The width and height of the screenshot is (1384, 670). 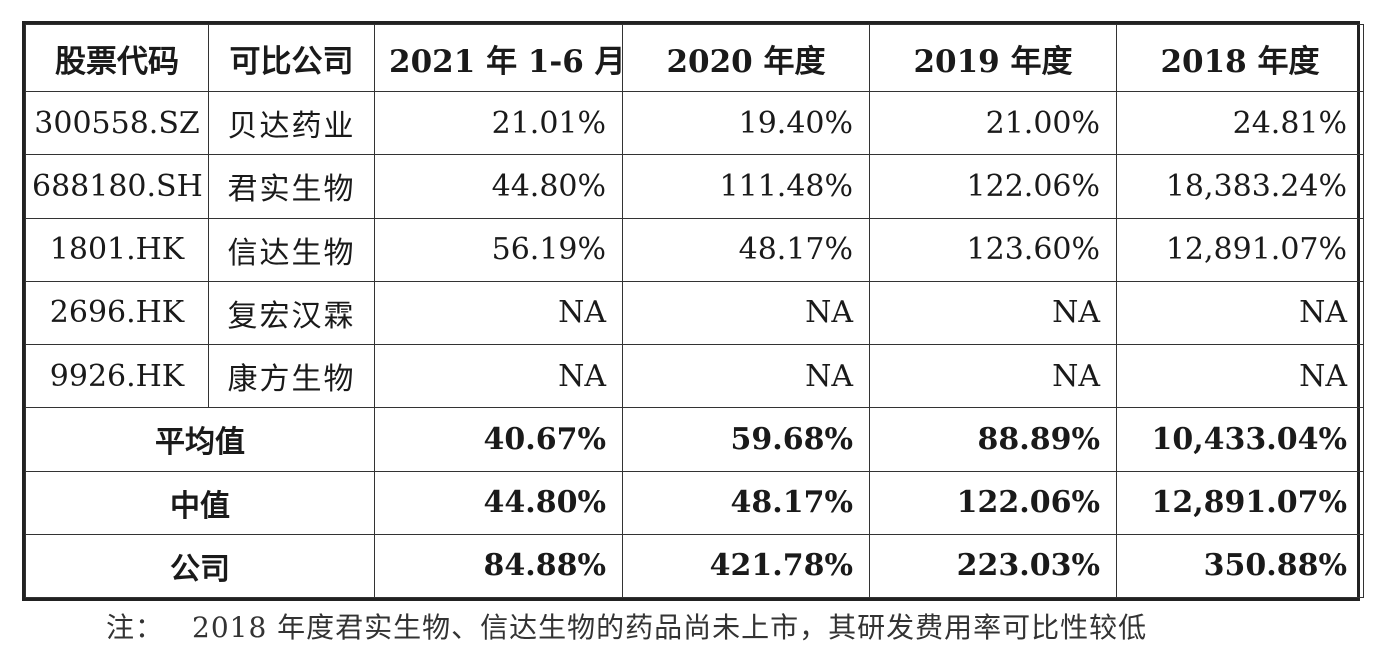 I want to click on summary-row-company: 公司 84.88% 421.78% 223.03% 350.88%, so click(x=694, y=566).